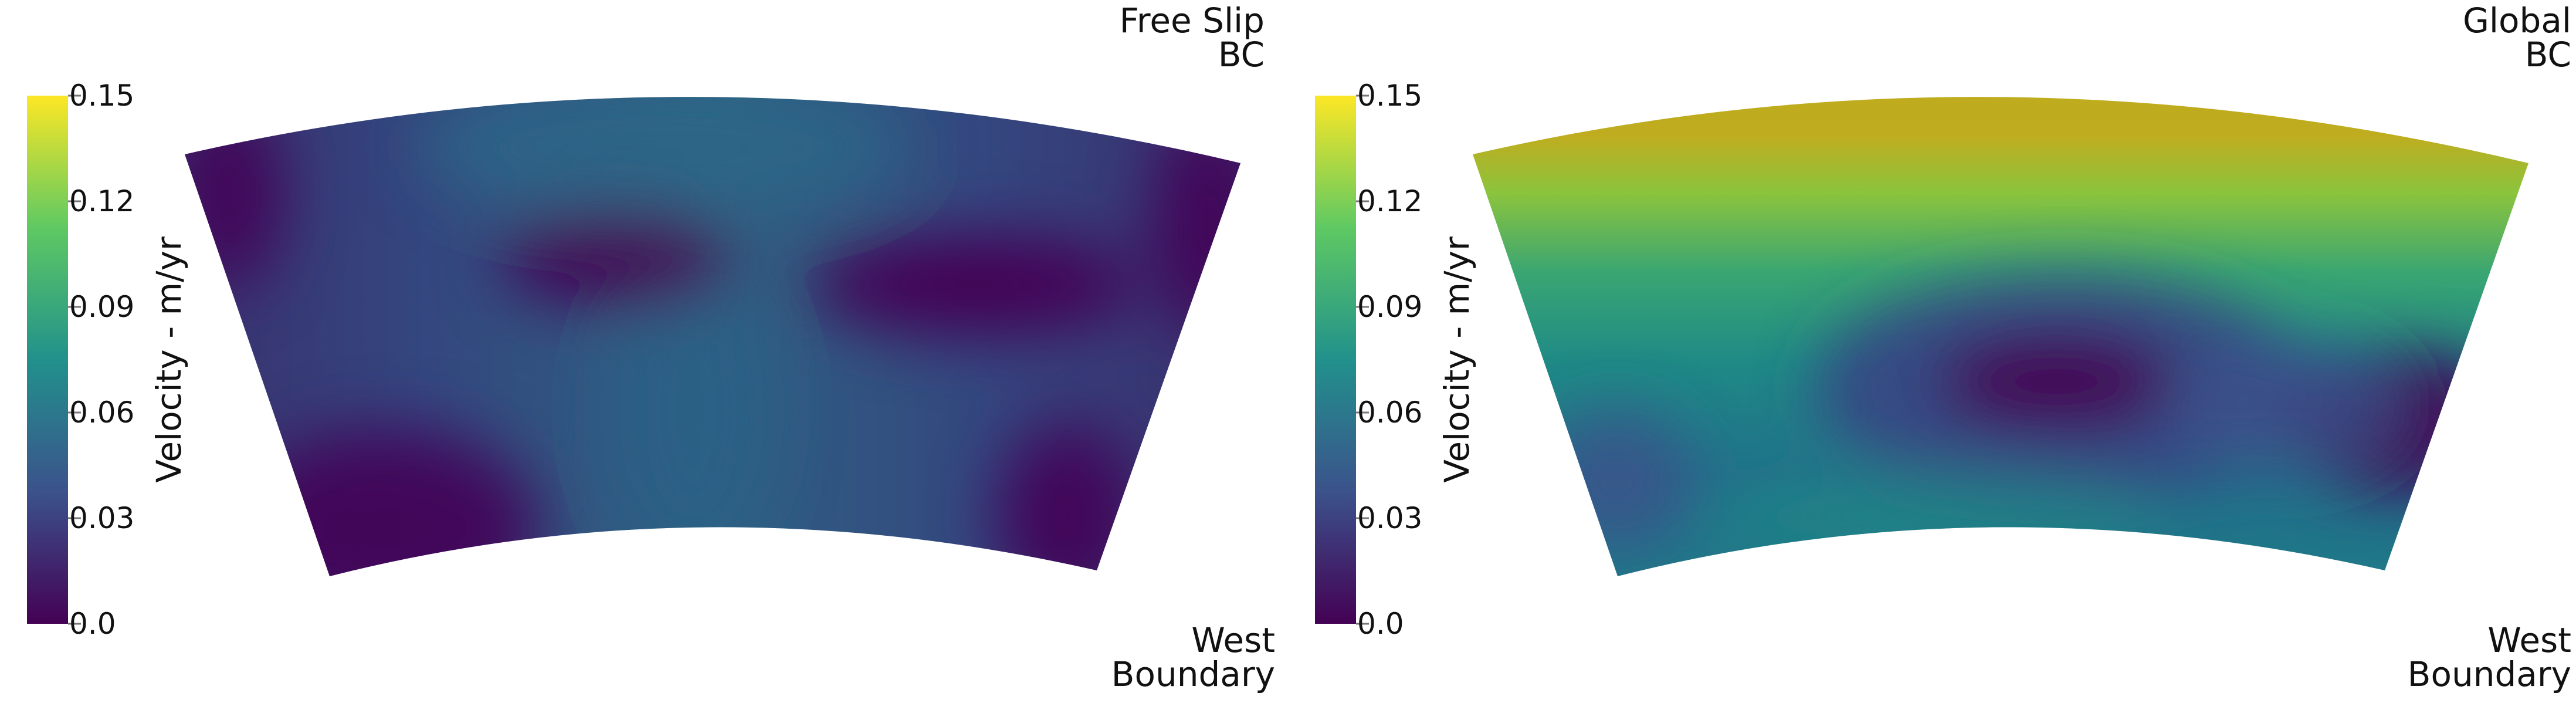  I want to click on panel-top-label: Free Slip BC, so click(1192, 38).